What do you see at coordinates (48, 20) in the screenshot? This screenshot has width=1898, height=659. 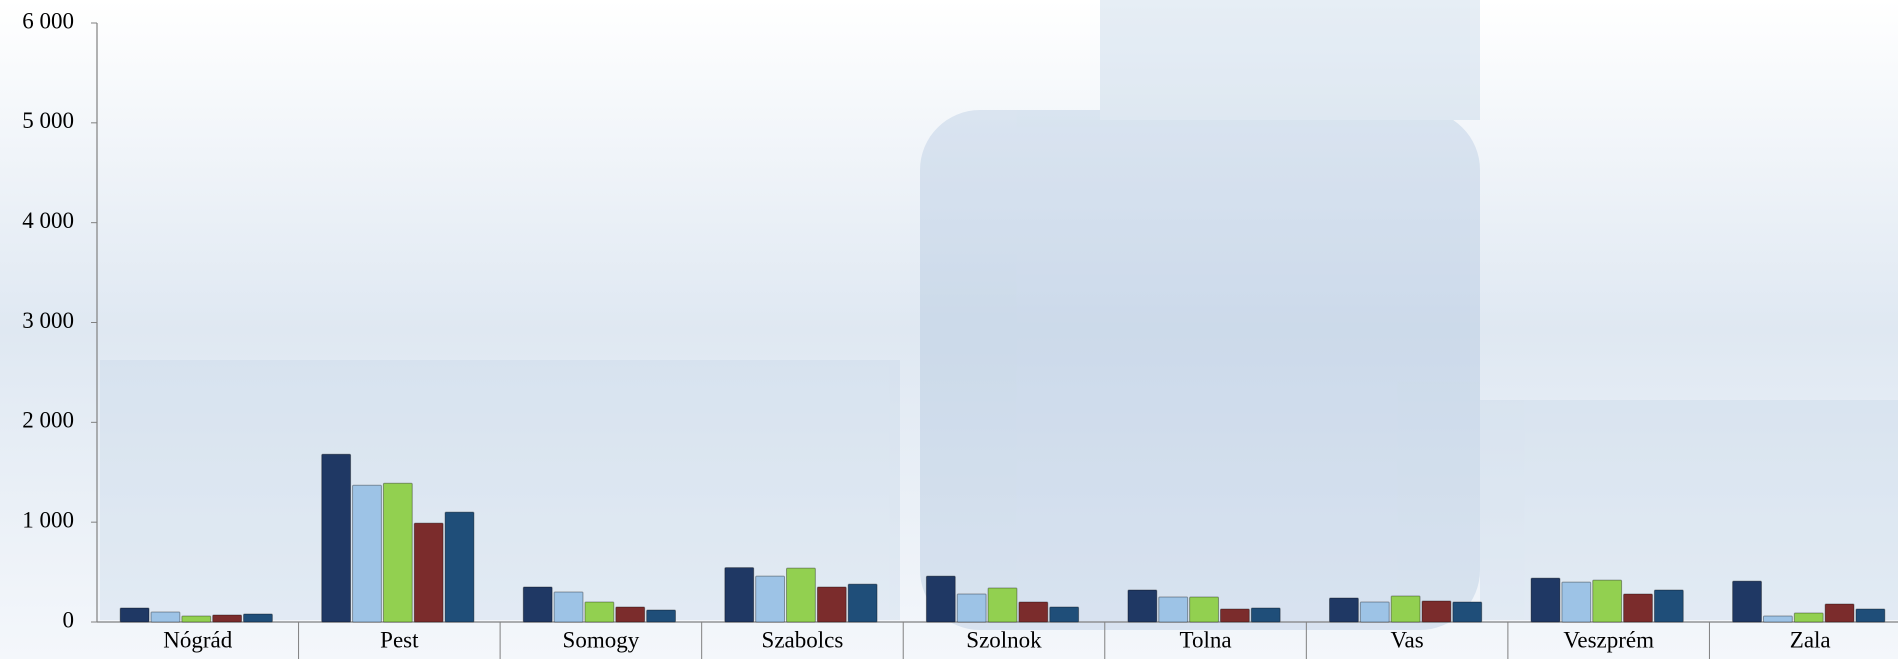 I see `y-tick-label: 6 000` at bounding box center [48, 20].